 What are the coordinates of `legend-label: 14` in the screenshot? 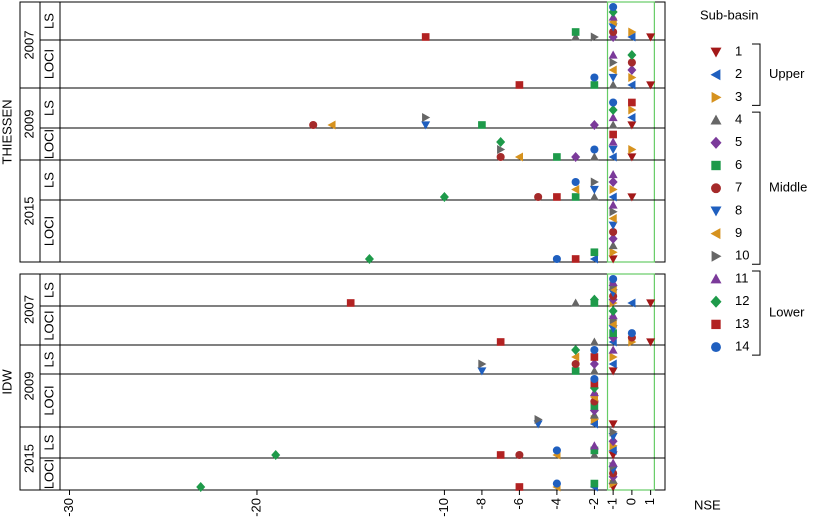 It's located at (742, 346).